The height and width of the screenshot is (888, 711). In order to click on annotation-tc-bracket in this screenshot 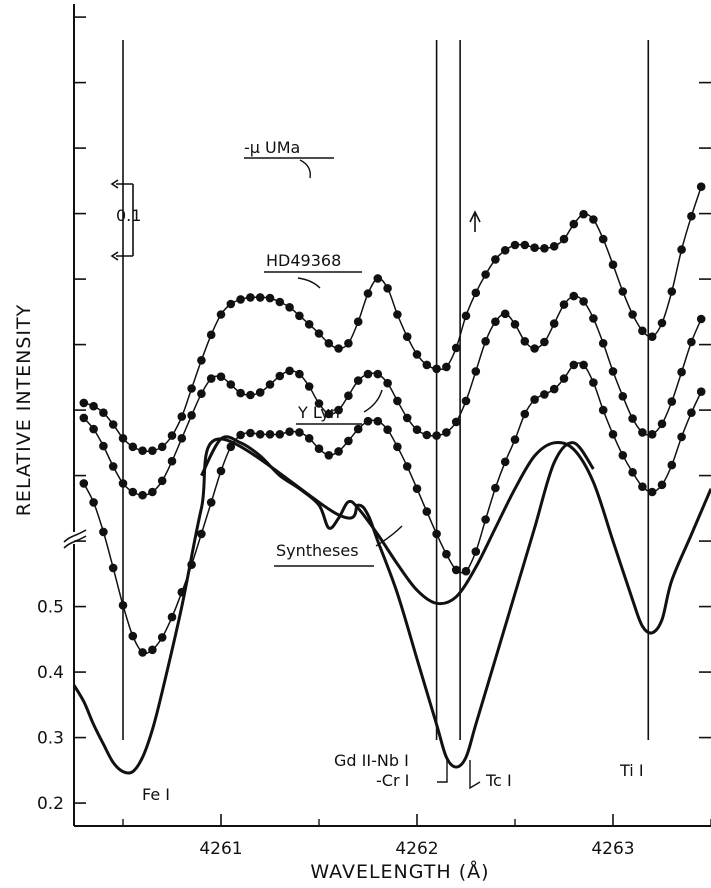, I will do `click(475, 775)`.